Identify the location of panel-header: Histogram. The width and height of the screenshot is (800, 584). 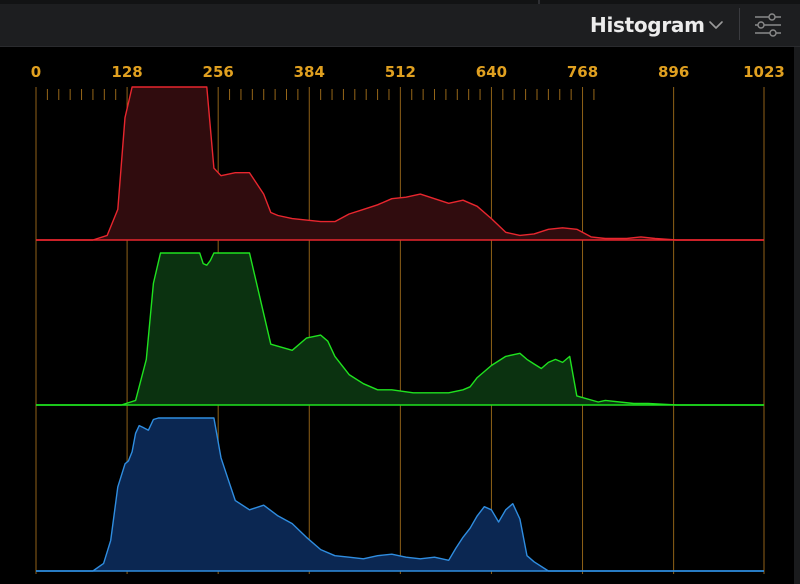
(400, 23).